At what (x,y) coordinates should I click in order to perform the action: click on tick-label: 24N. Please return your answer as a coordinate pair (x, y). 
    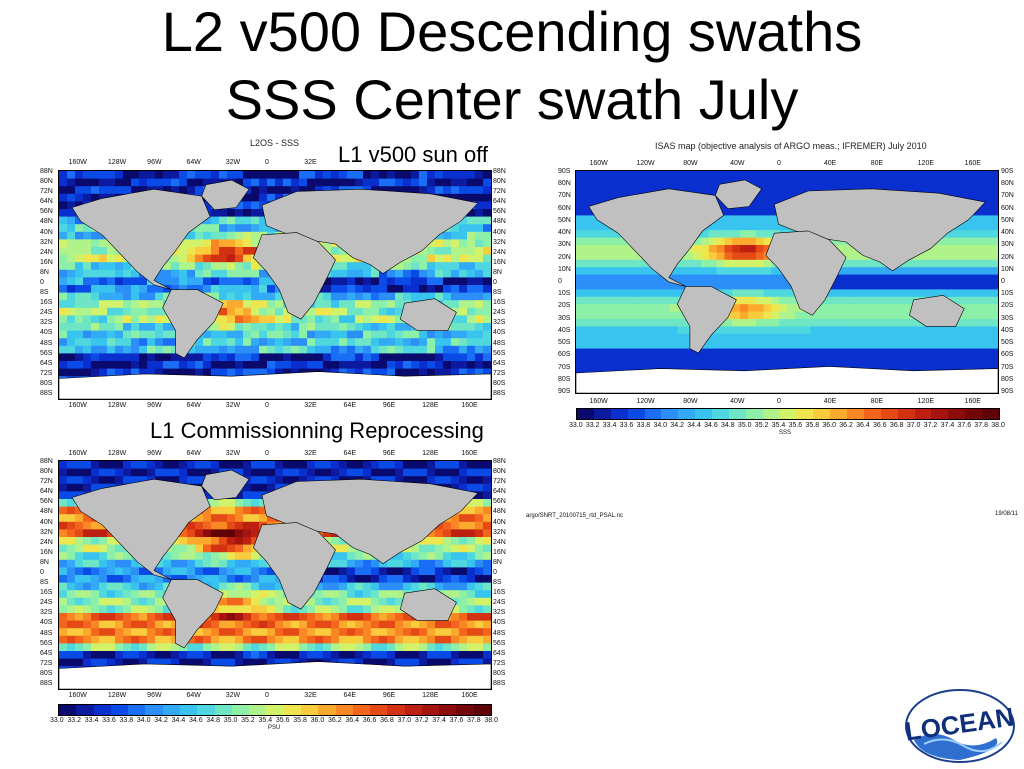
    Looking at the image, I should click on (499, 253).